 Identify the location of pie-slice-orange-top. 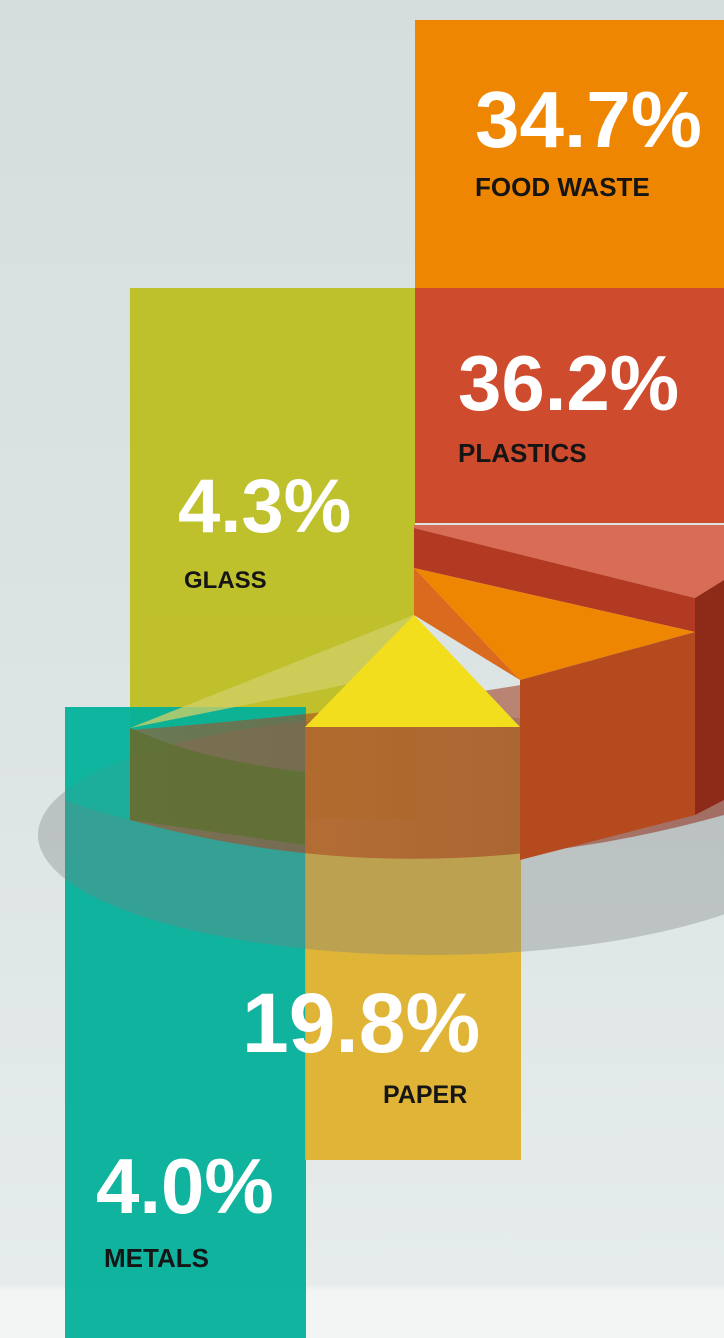
(554, 624).